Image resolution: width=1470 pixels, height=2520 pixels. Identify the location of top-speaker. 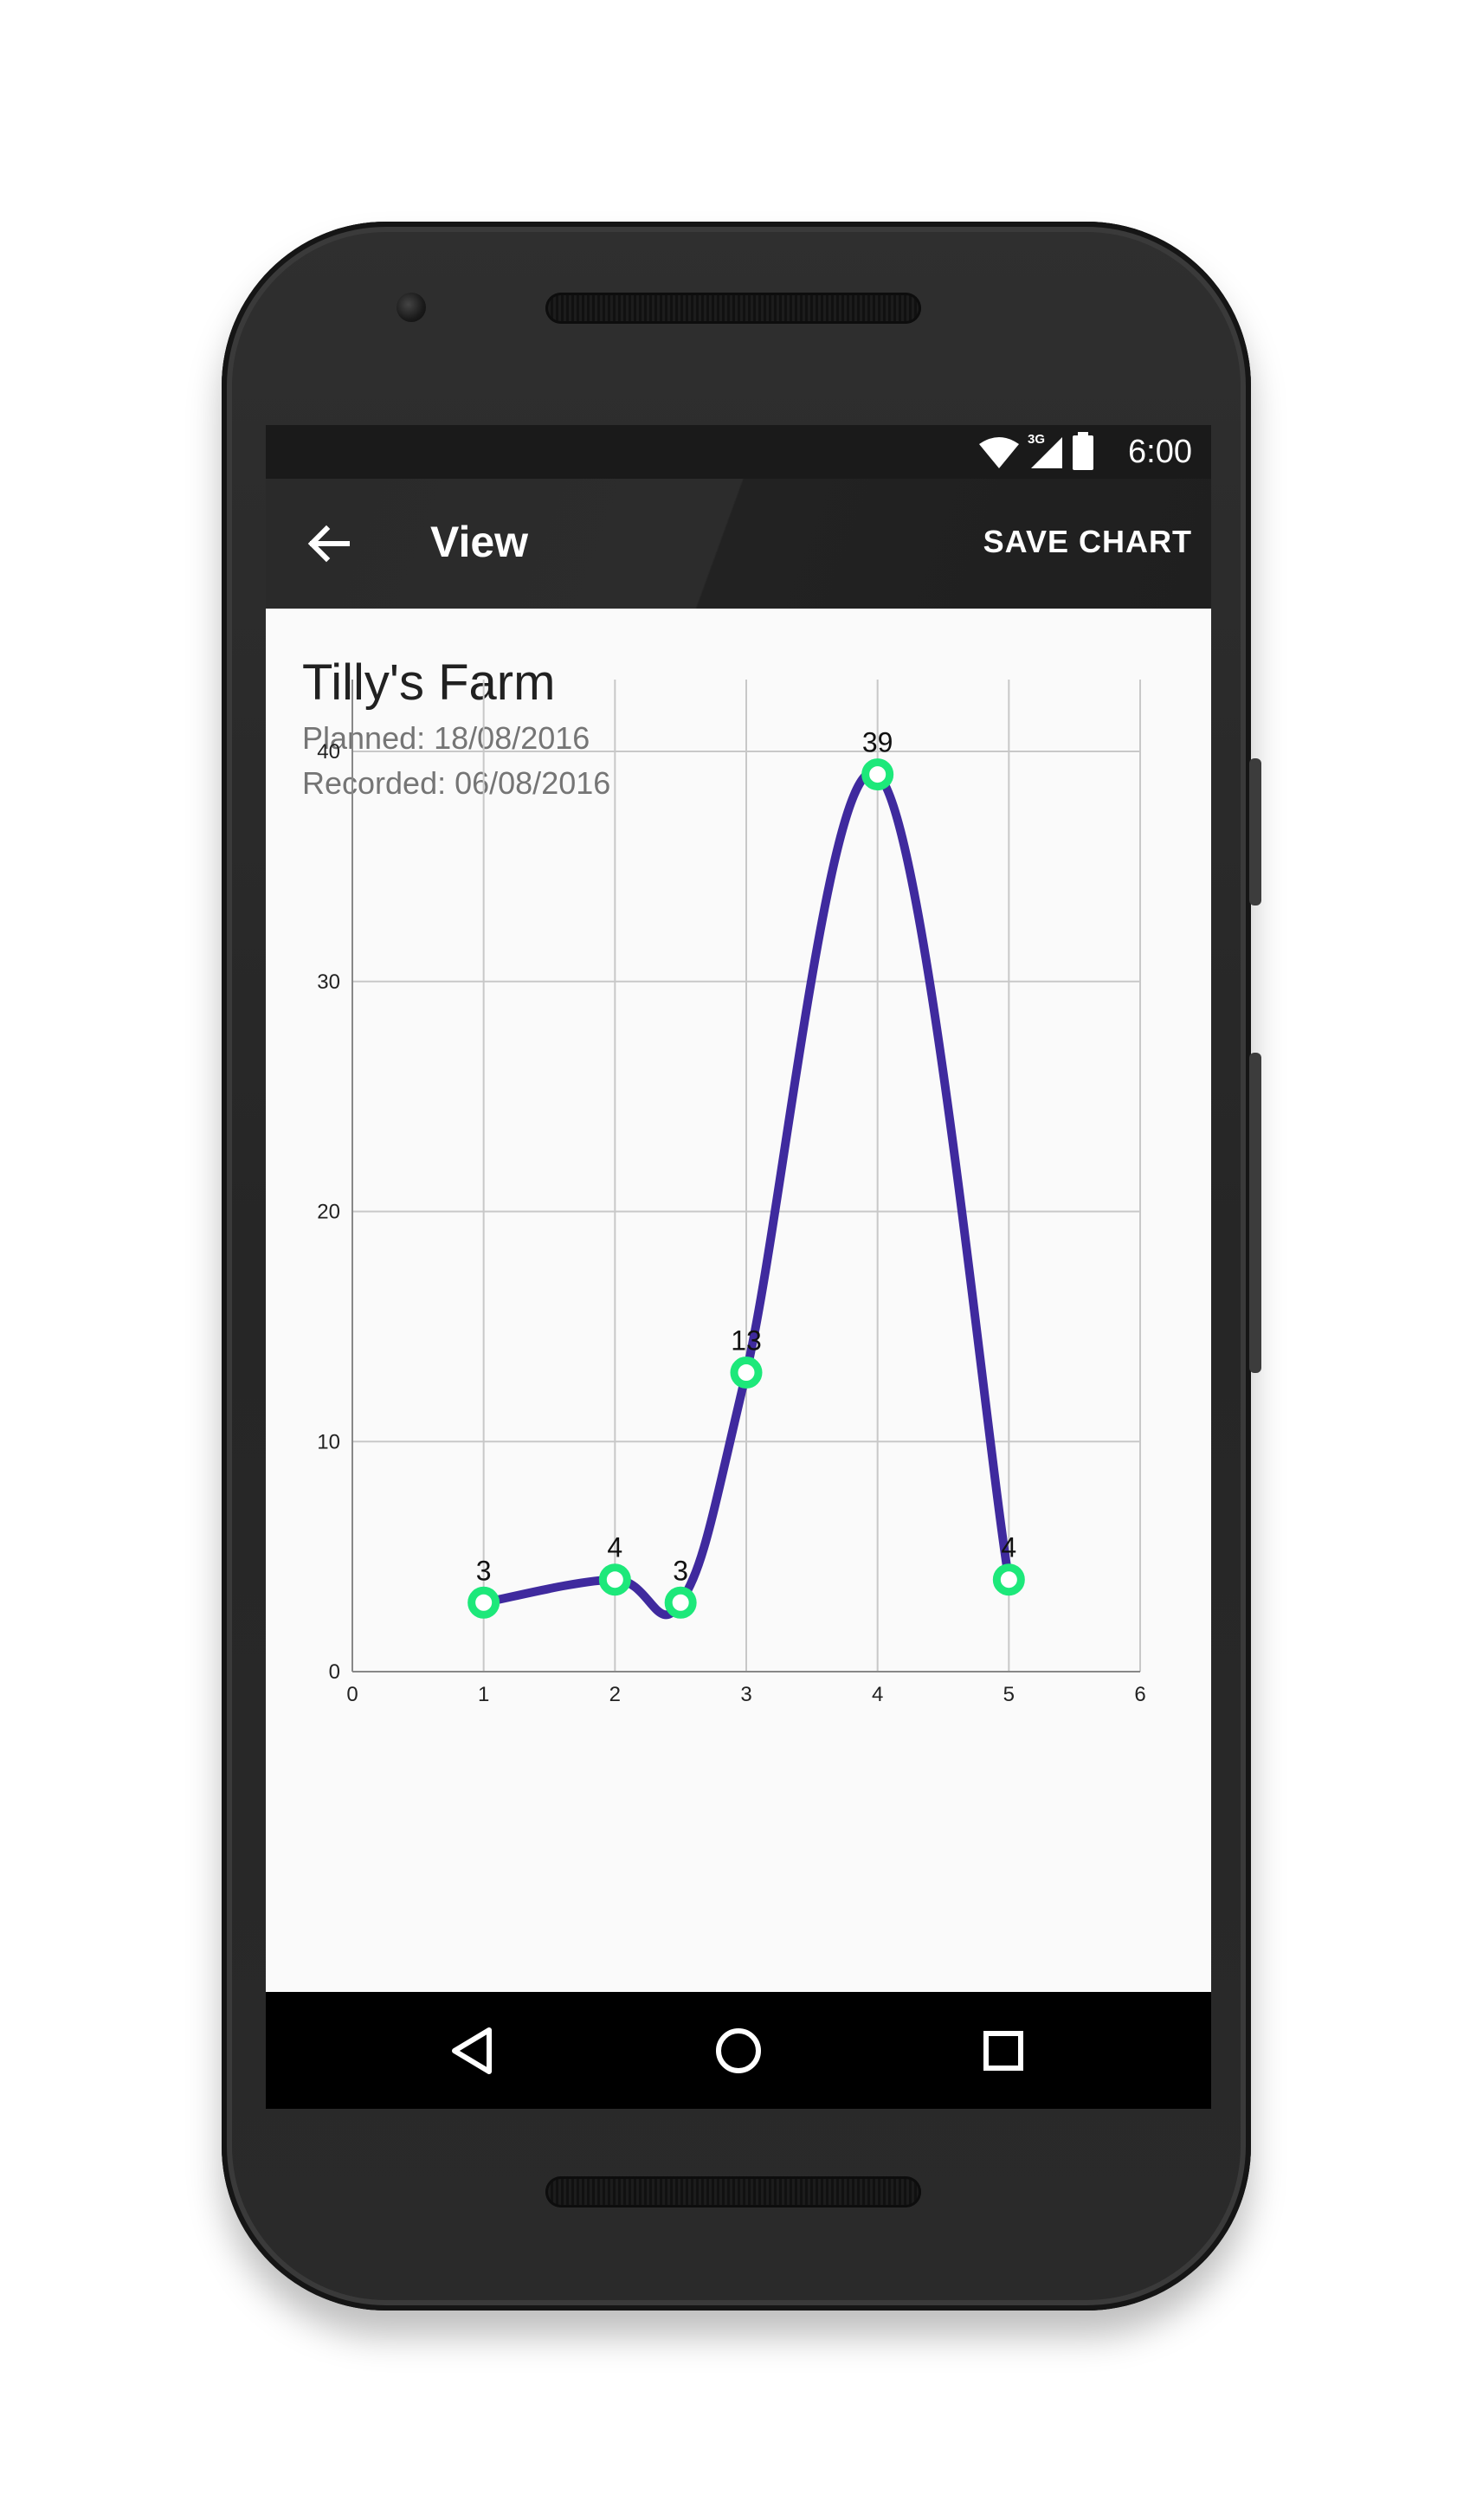
(733, 308).